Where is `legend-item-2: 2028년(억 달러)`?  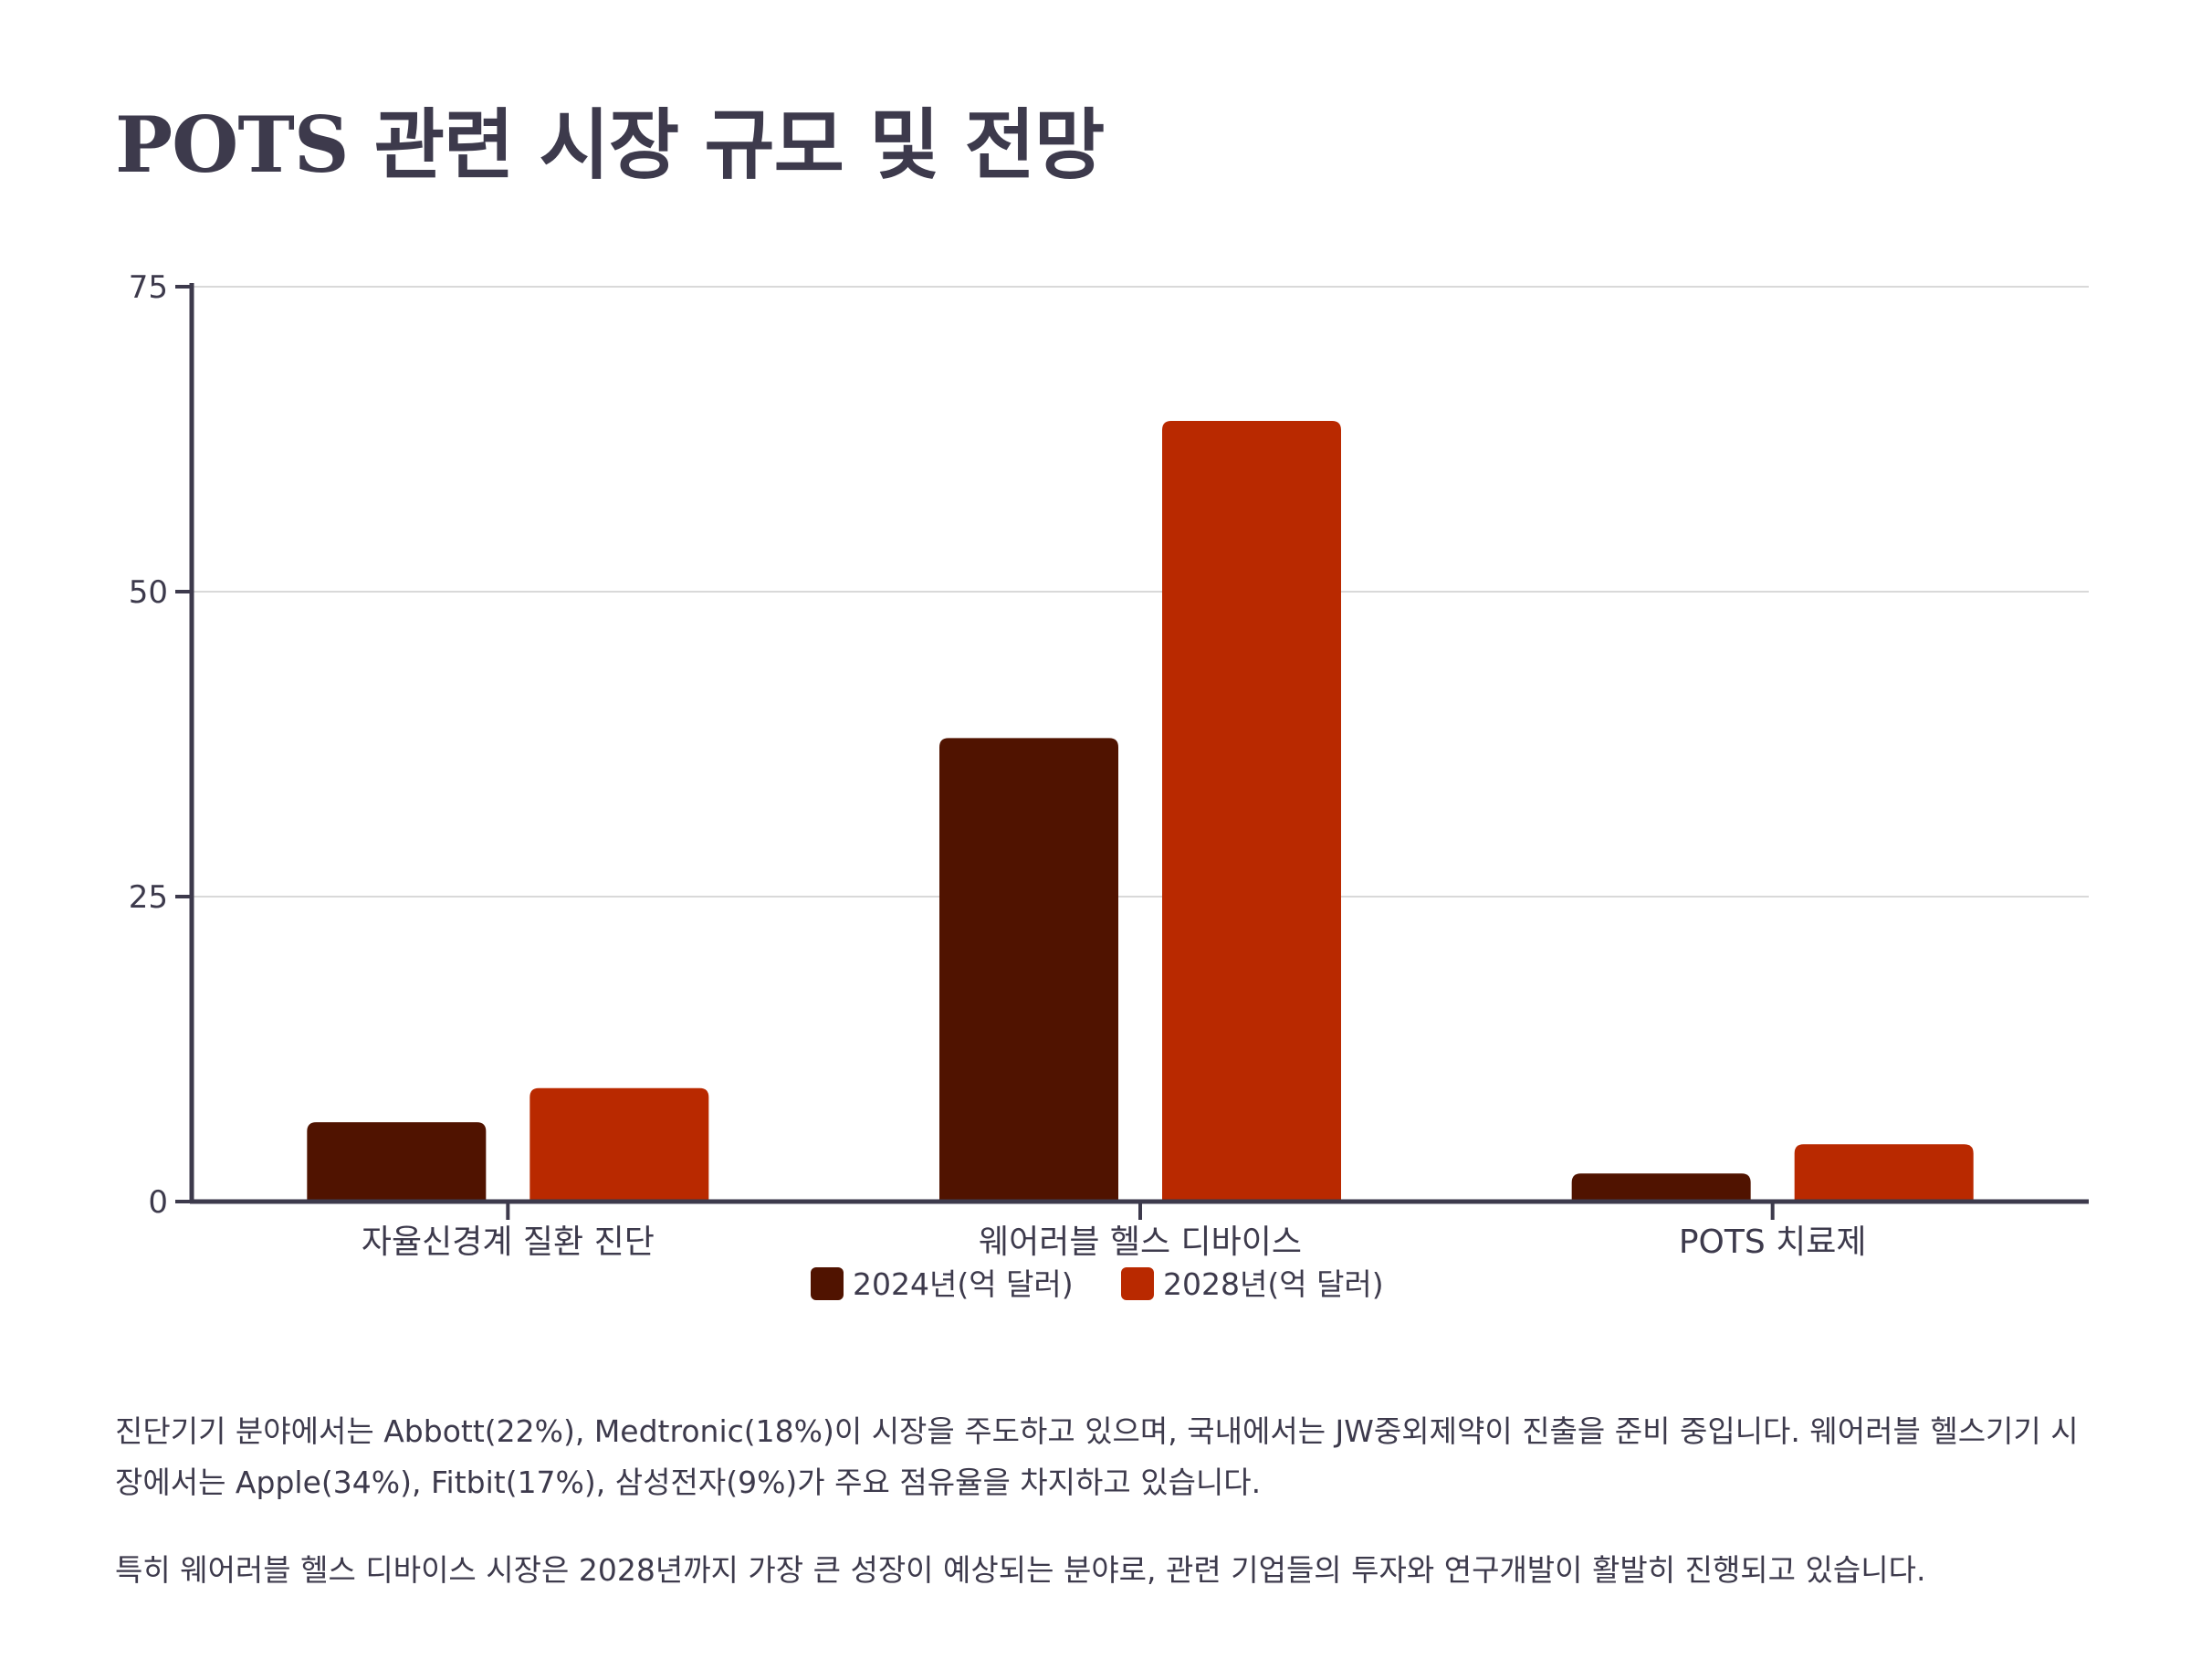 legend-item-2: 2028년(억 달러) is located at coordinates (1252, 1284).